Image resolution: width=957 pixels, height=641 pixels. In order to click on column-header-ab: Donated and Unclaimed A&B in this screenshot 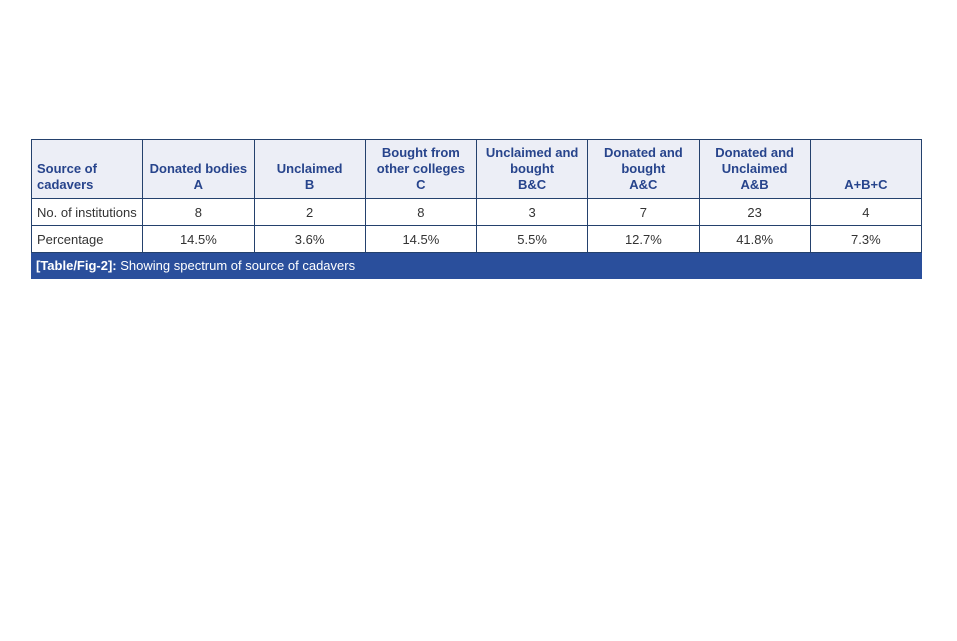, I will do `click(754, 169)`.